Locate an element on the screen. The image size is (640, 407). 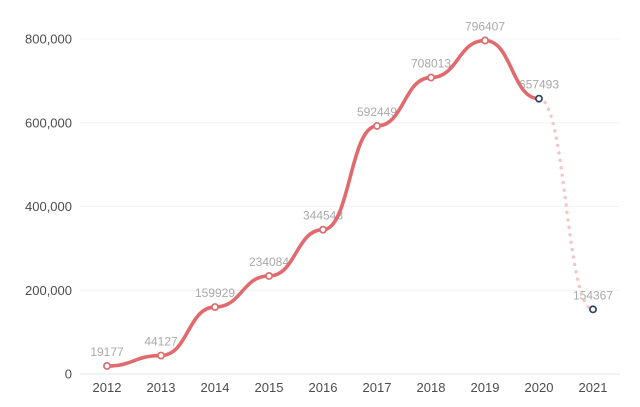
data-point-label: 796407 is located at coordinates (485, 27).